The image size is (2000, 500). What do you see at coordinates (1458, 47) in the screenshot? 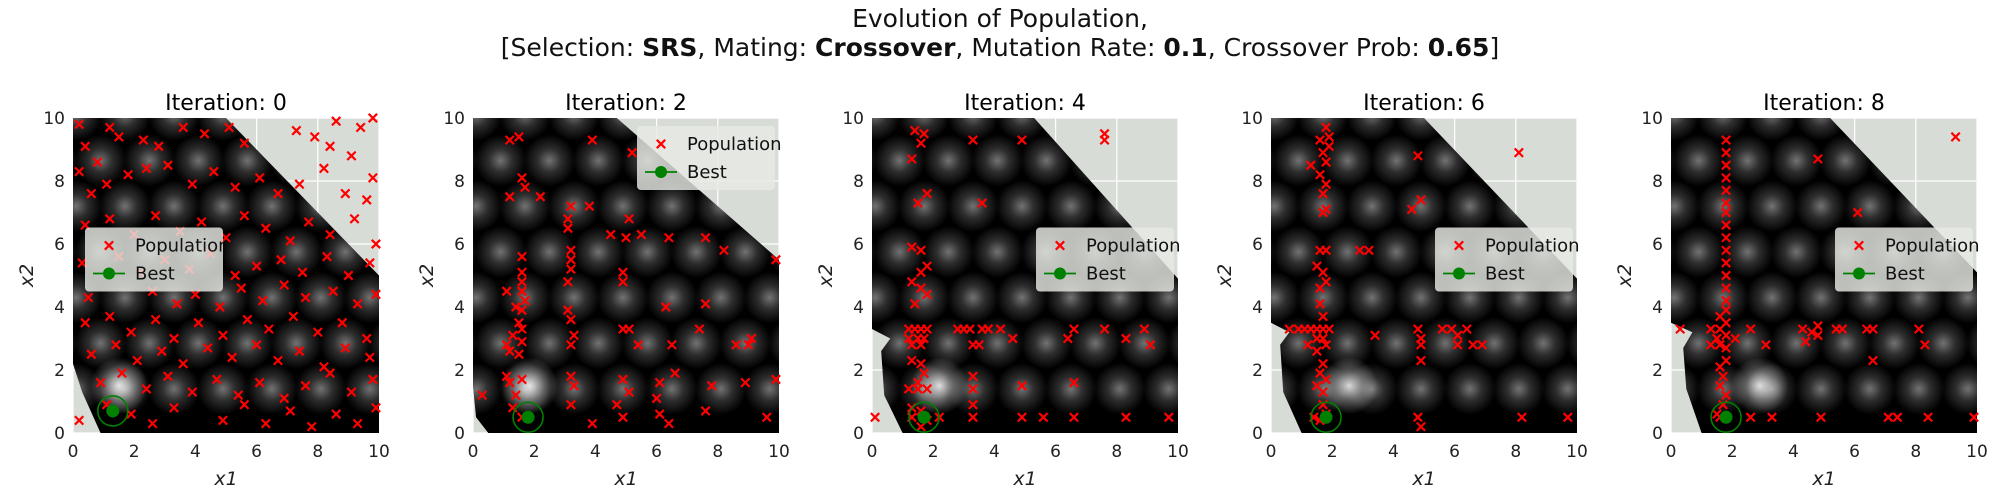
I see `crossover-value: 0.65` at bounding box center [1458, 47].